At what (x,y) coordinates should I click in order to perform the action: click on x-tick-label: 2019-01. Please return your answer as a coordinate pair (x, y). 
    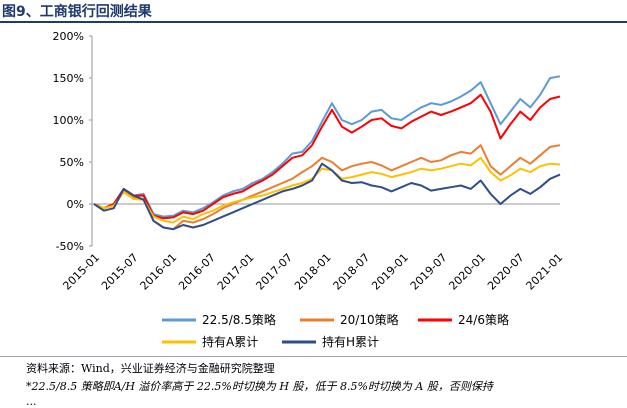
    Looking at the image, I should click on (390, 272).